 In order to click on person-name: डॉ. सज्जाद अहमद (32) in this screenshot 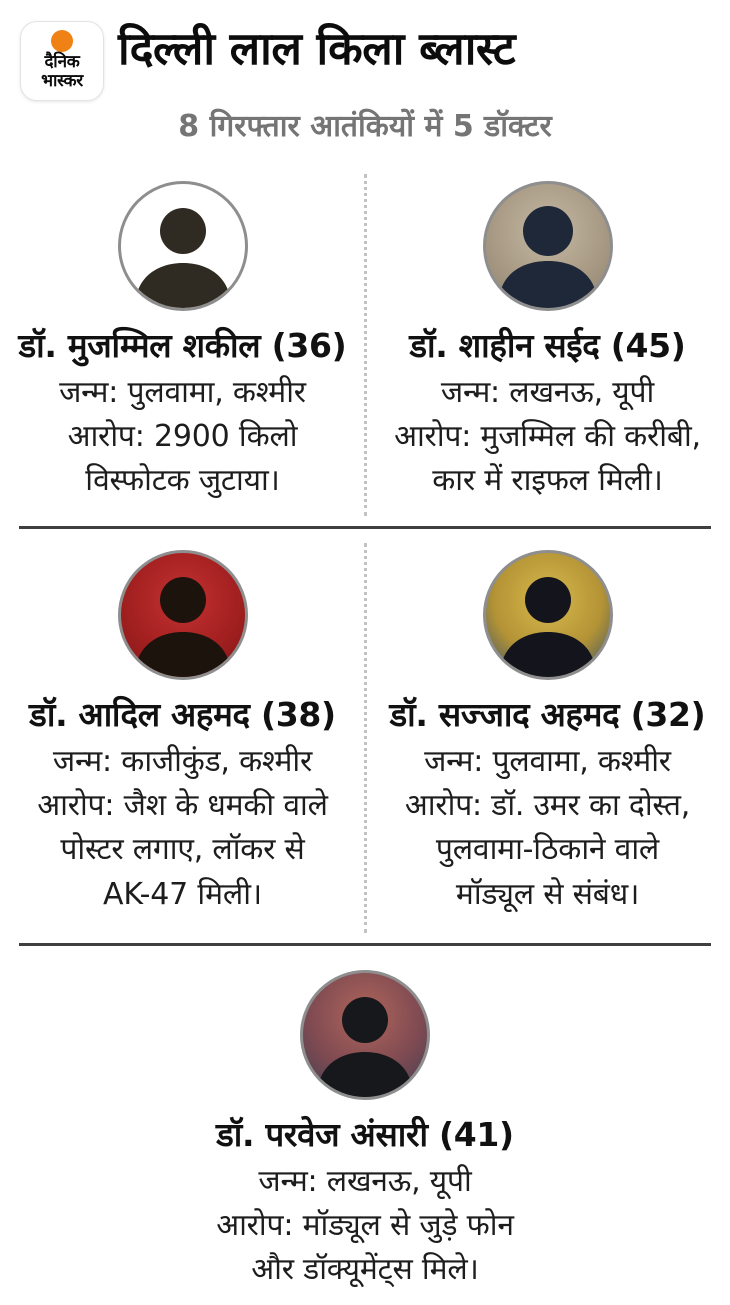, I will do `click(547, 714)`.